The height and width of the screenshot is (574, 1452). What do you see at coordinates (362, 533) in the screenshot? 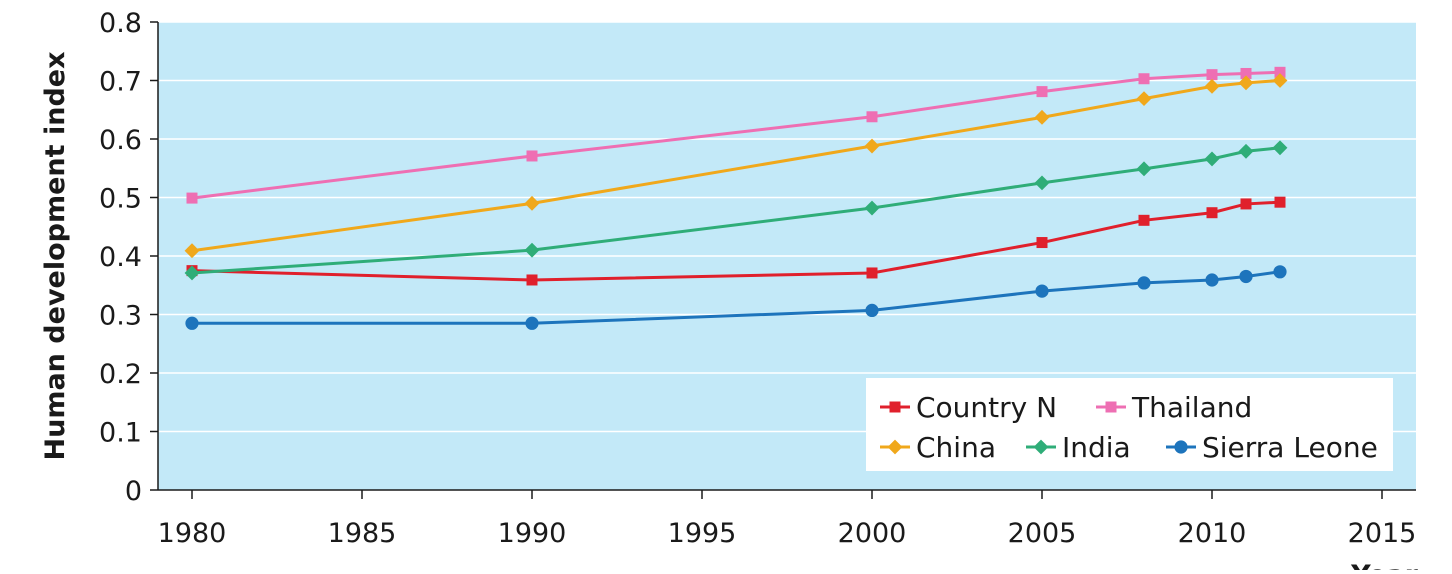
I see `x-tick-label: 1985` at bounding box center [362, 533].